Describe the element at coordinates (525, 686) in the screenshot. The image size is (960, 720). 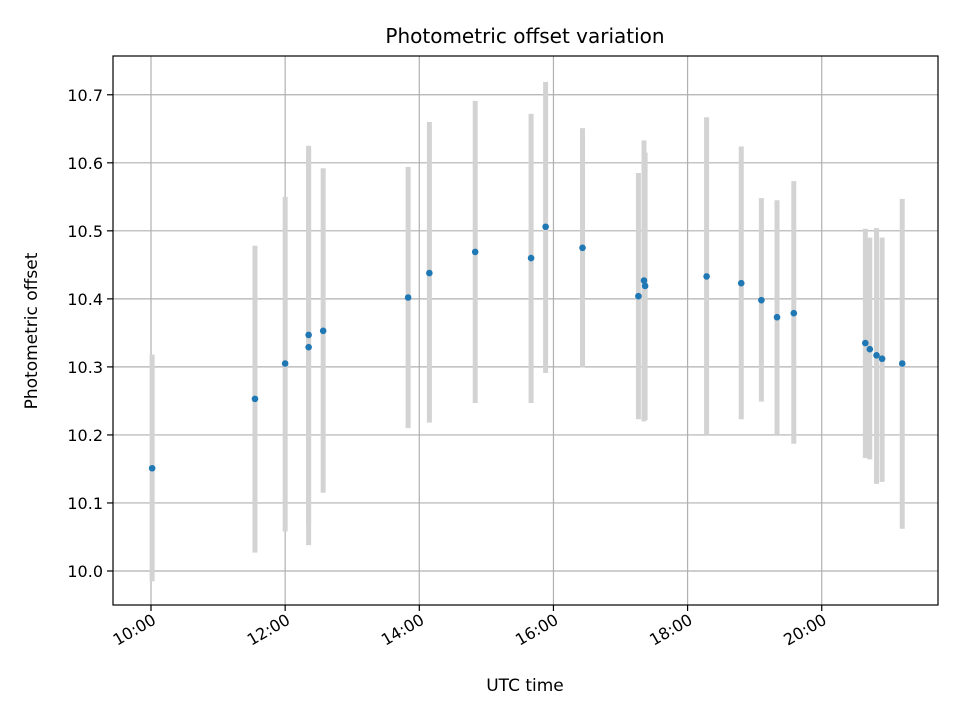
I see `x-axis-title: UTC time` at that location.